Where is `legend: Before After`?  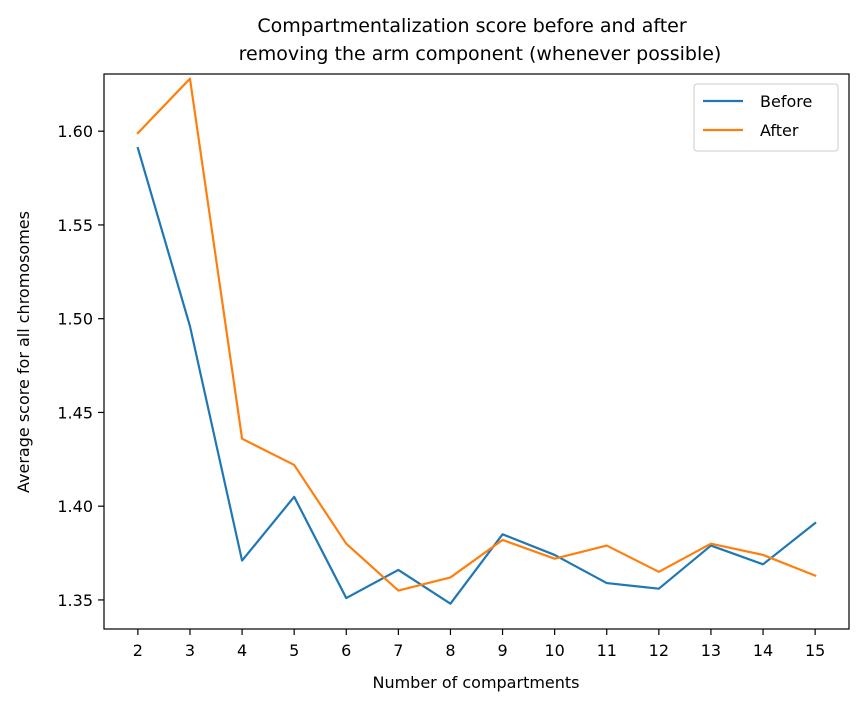
legend: Before After is located at coordinates (766, 117).